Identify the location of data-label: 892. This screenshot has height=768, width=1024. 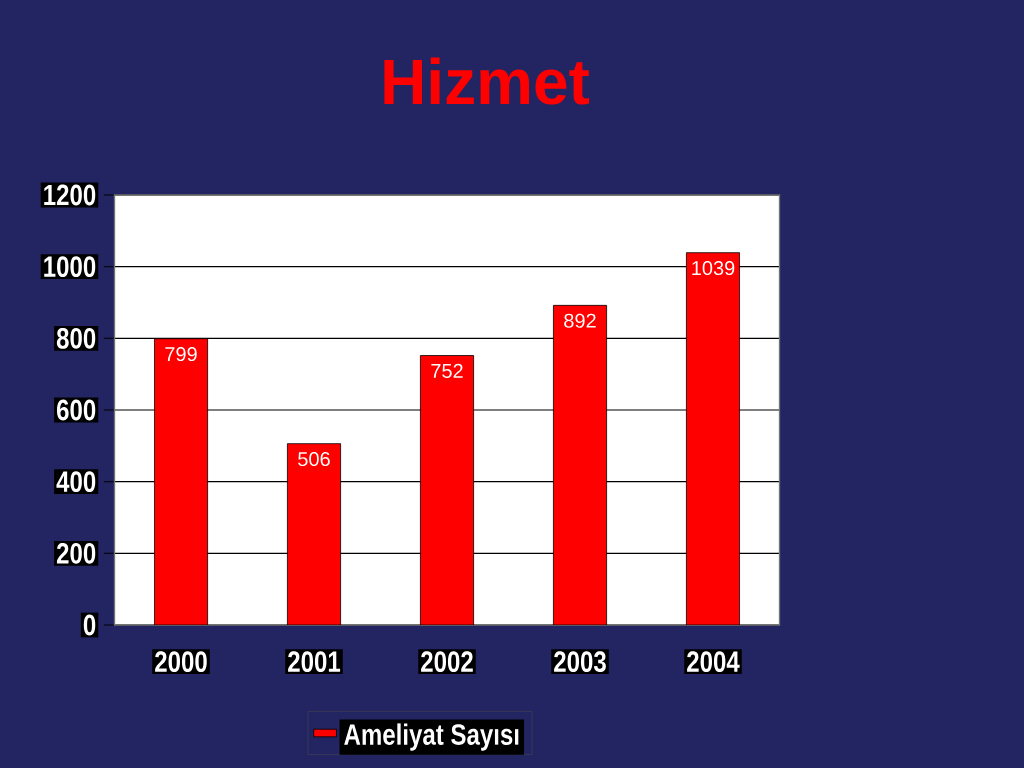
(580, 320).